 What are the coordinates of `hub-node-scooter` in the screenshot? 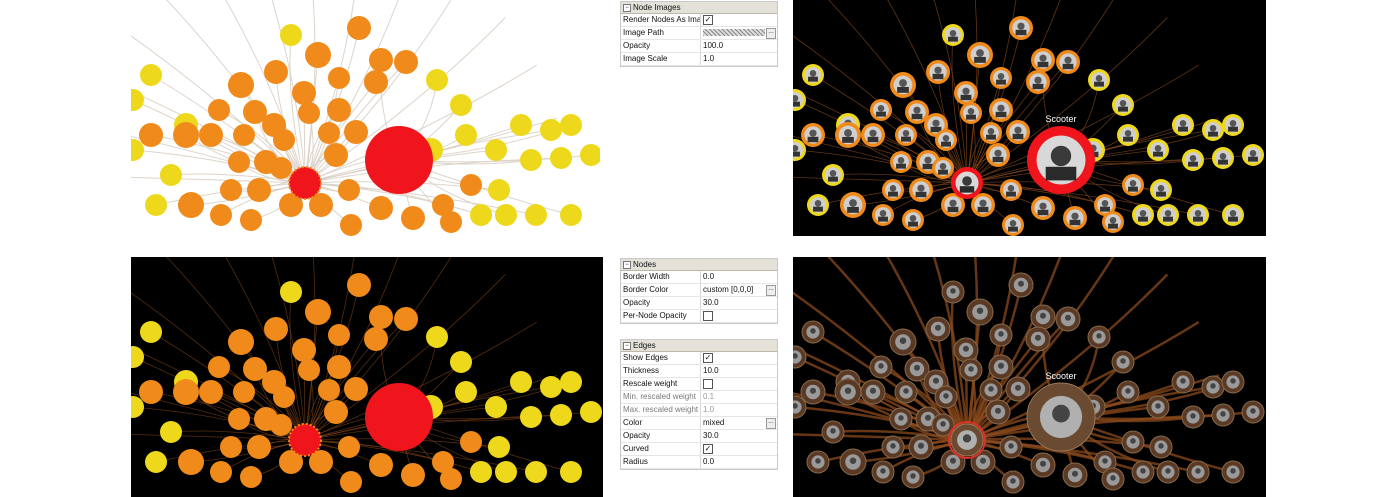 It's located at (1061, 160).